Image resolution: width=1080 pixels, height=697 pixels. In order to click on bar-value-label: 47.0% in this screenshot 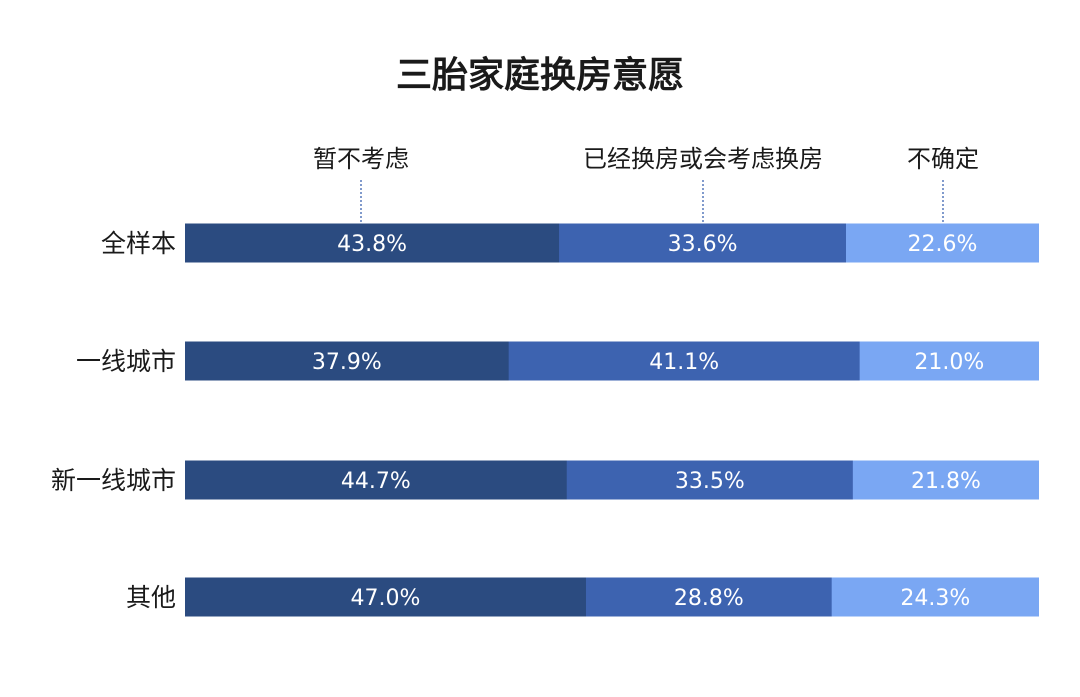, I will do `click(386, 598)`.